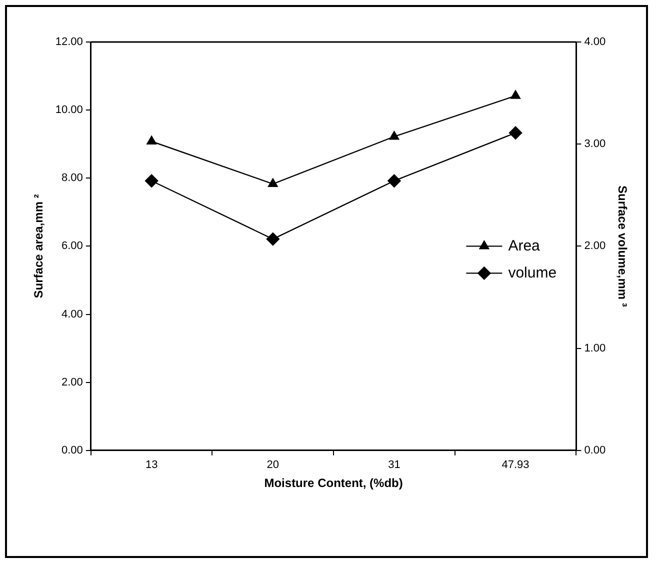 This screenshot has width=657, height=563. What do you see at coordinates (72, 382) in the screenshot?
I see `y-tick-label: 2.00` at bounding box center [72, 382].